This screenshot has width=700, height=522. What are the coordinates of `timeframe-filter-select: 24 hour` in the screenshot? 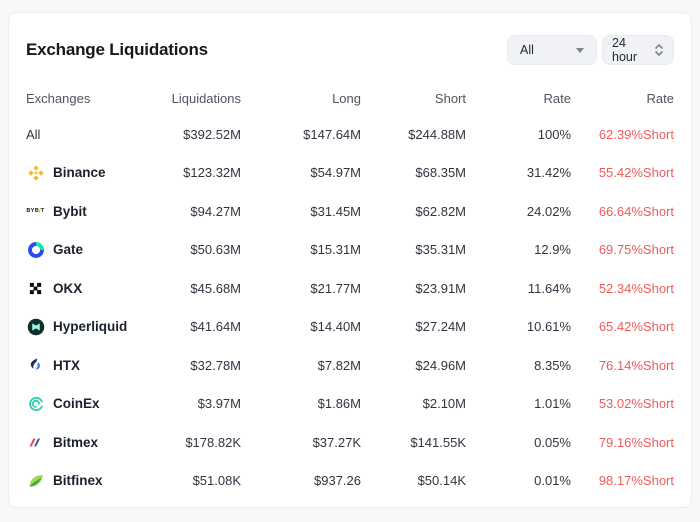 It's located at (638, 50).